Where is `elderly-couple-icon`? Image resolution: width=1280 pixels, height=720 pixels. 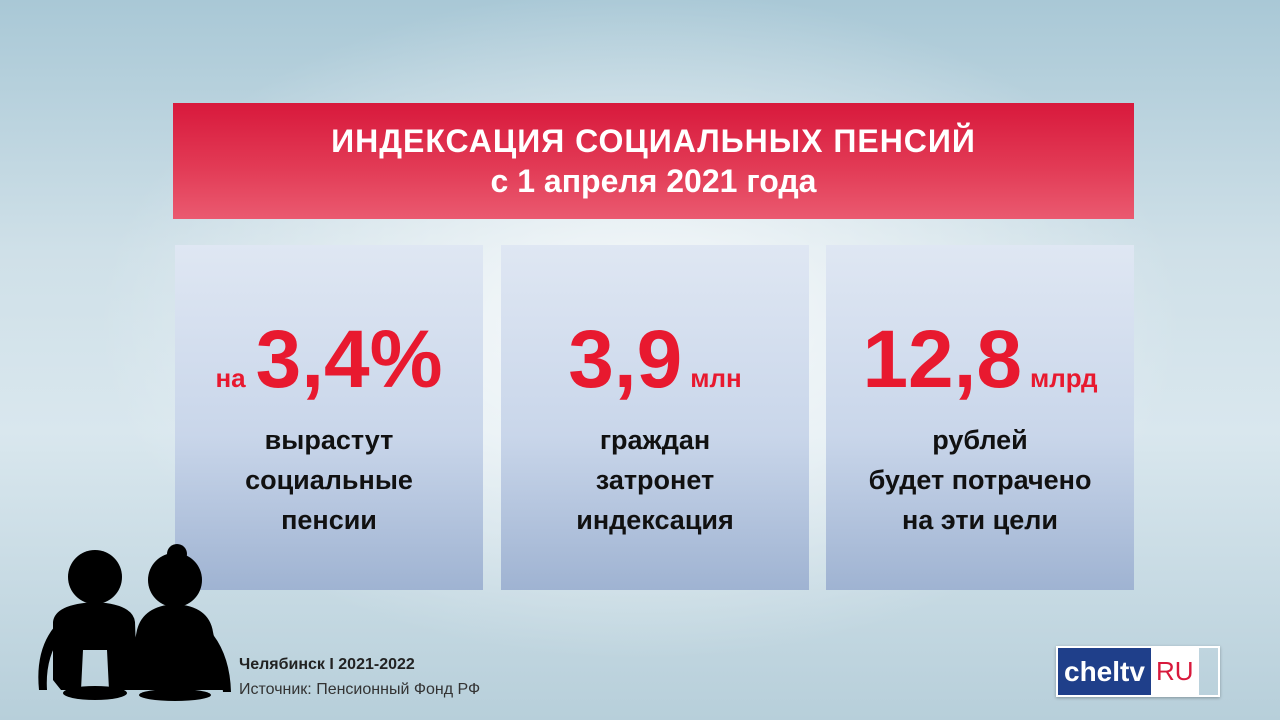
elderly-couple-icon is located at coordinates (134, 622).